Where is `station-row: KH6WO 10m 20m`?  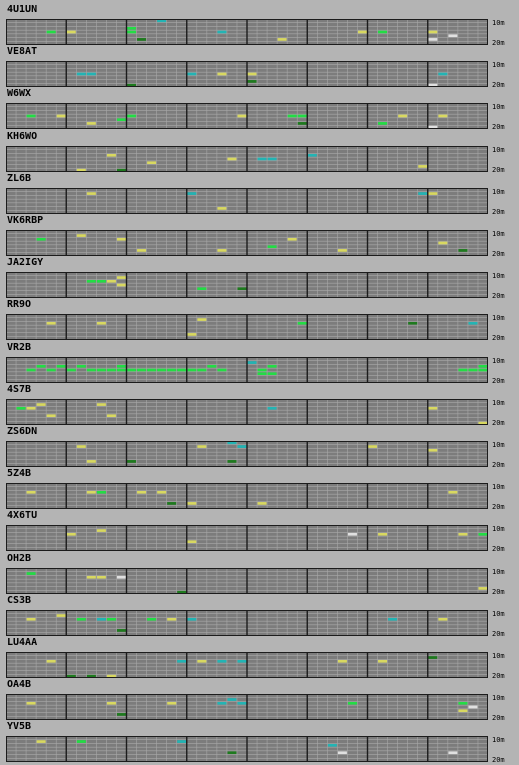 station-row: KH6WO 10m 20m is located at coordinates (259, 152).